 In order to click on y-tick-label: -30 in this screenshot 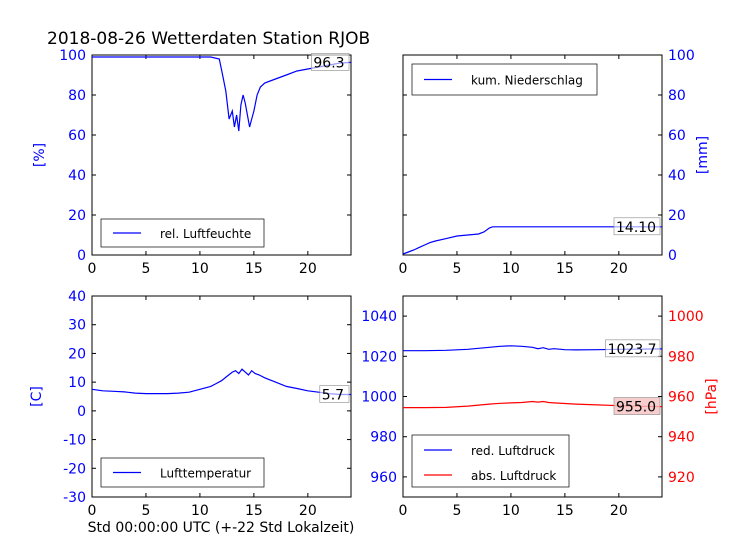, I will do `click(74, 498)`.